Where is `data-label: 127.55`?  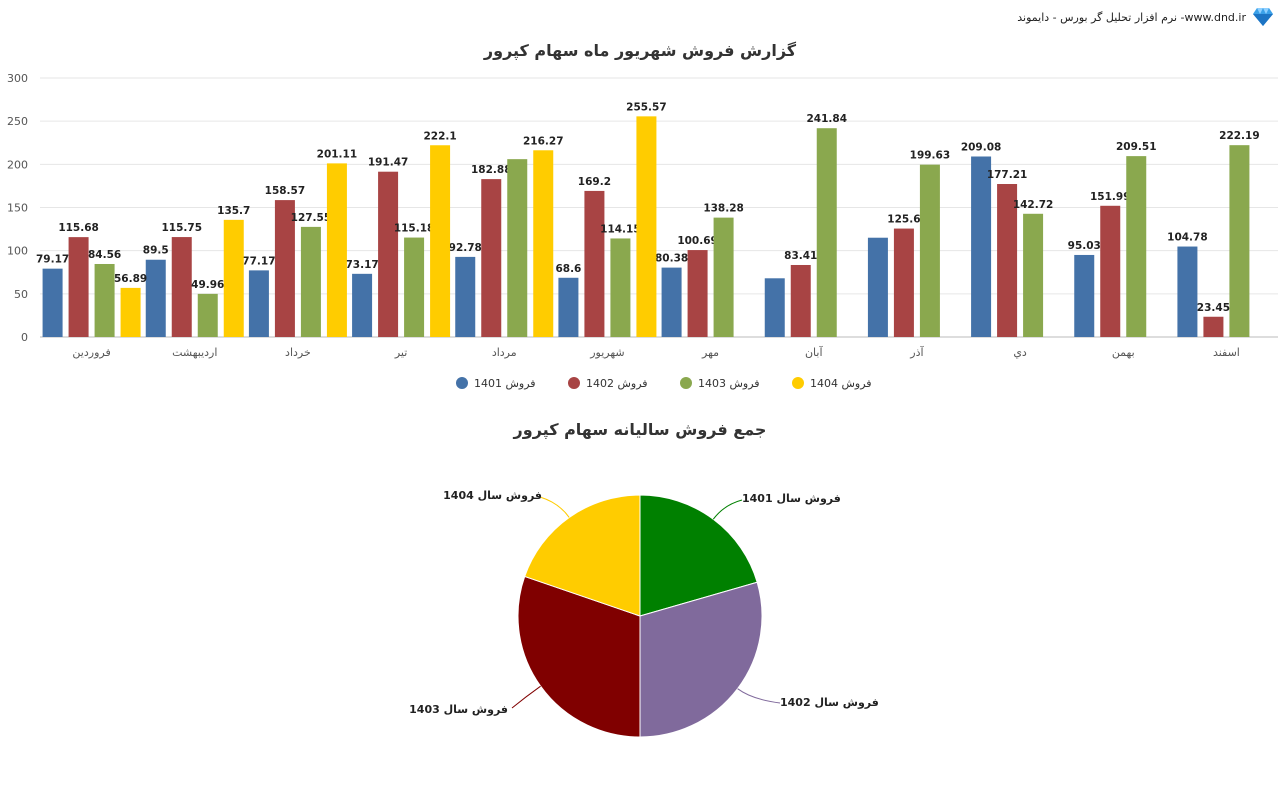
data-label: 127.55 is located at coordinates (311, 218).